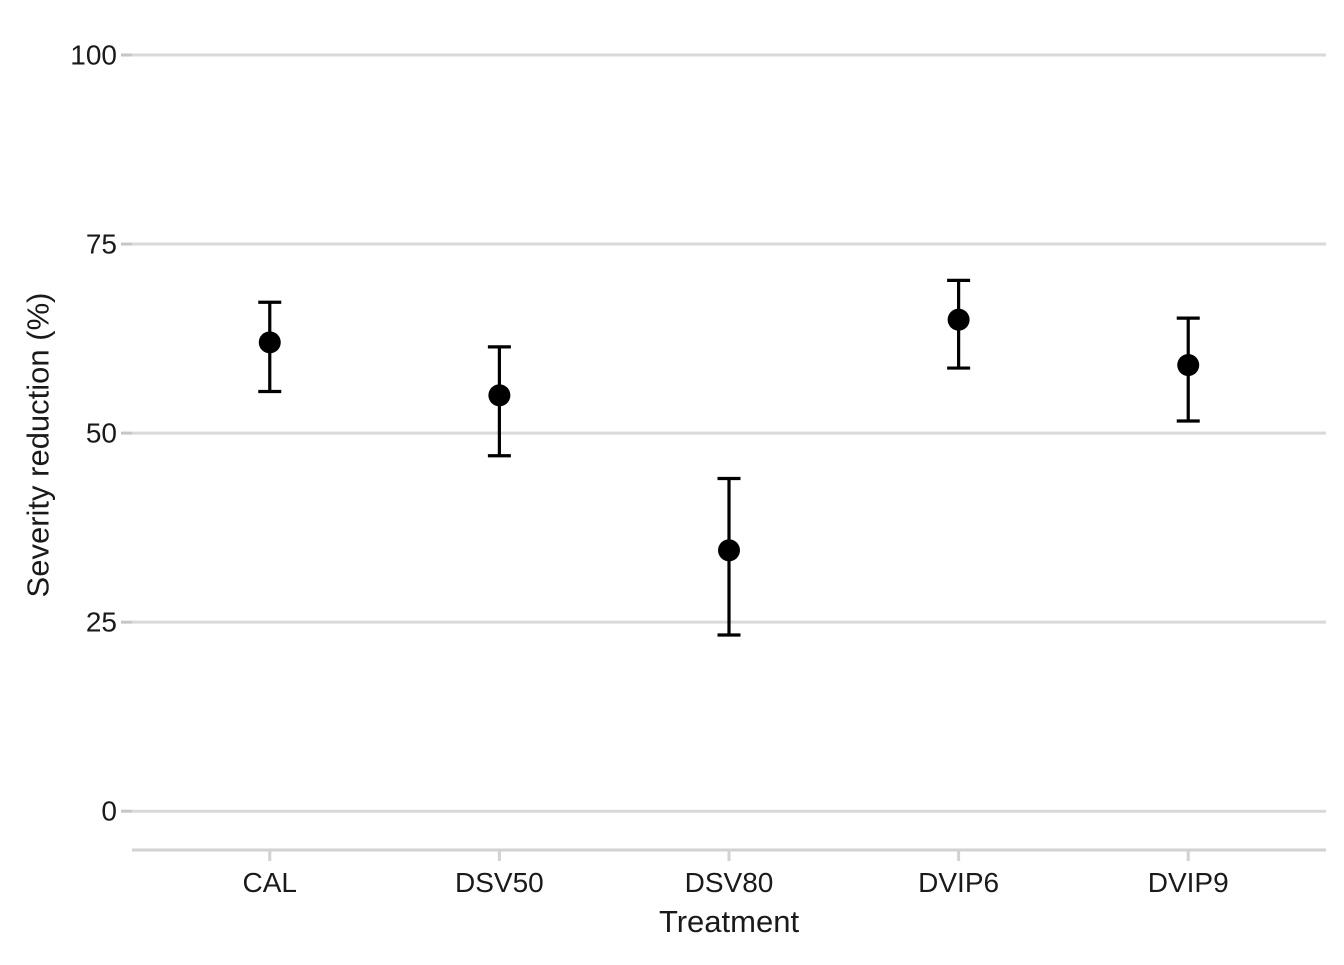 The image size is (1344, 965). What do you see at coordinates (93, 55) in the screenshot?
I see `y-tick-label-100: 100` at bounding box center [93, 55].